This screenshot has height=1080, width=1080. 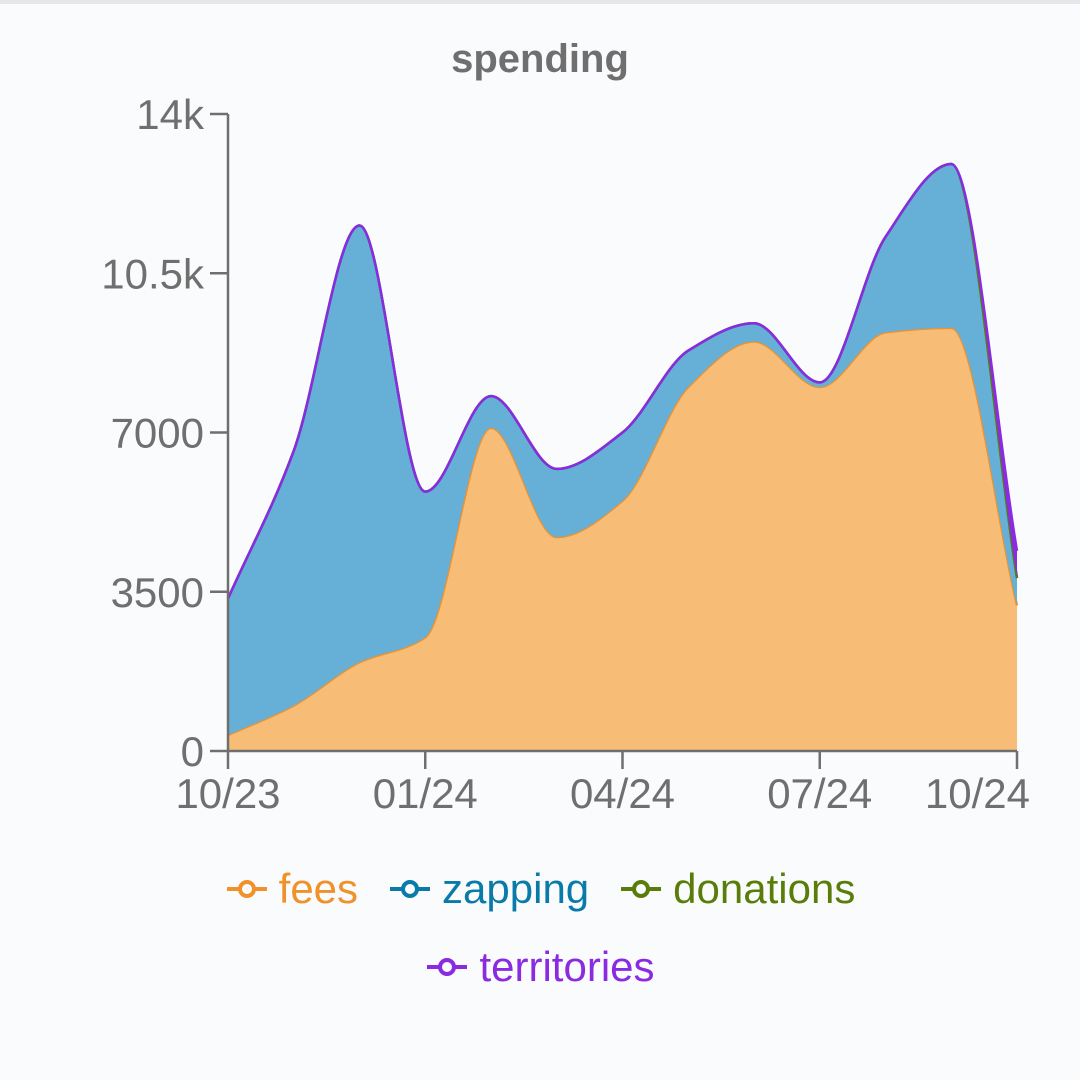 I want to click on y-tick-label: 3500, so click(x=157, y=592).